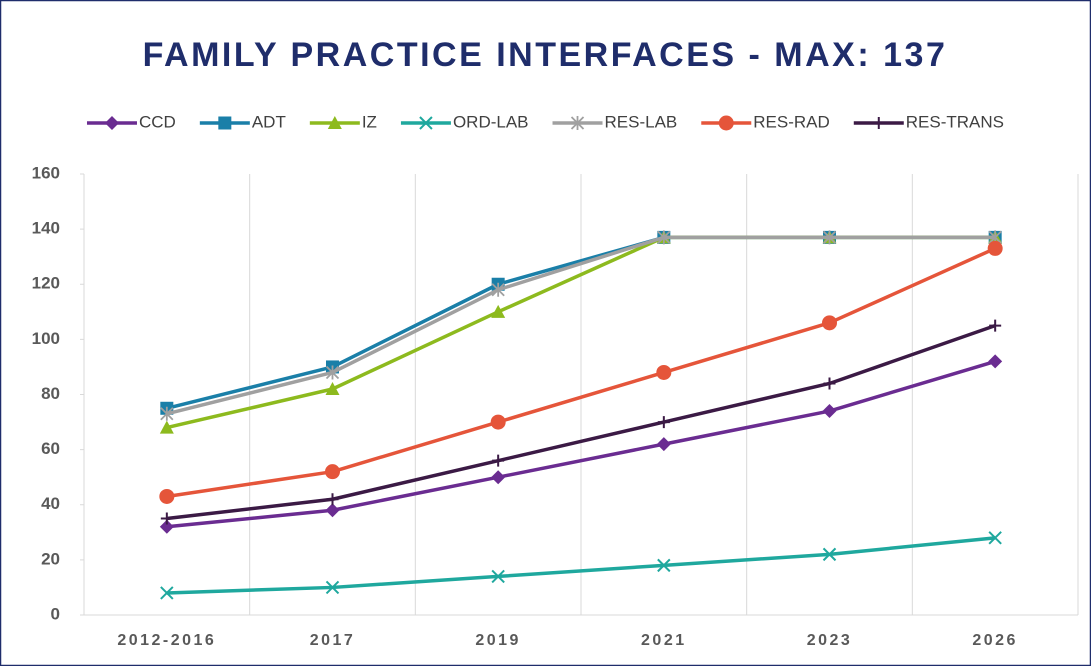 The height and width of the screenshot is (666, 1091). What do you see at coordinates (50, 558) in the screenshot?
I see `y-tick-label: 20` at bounding box center [50, 558].